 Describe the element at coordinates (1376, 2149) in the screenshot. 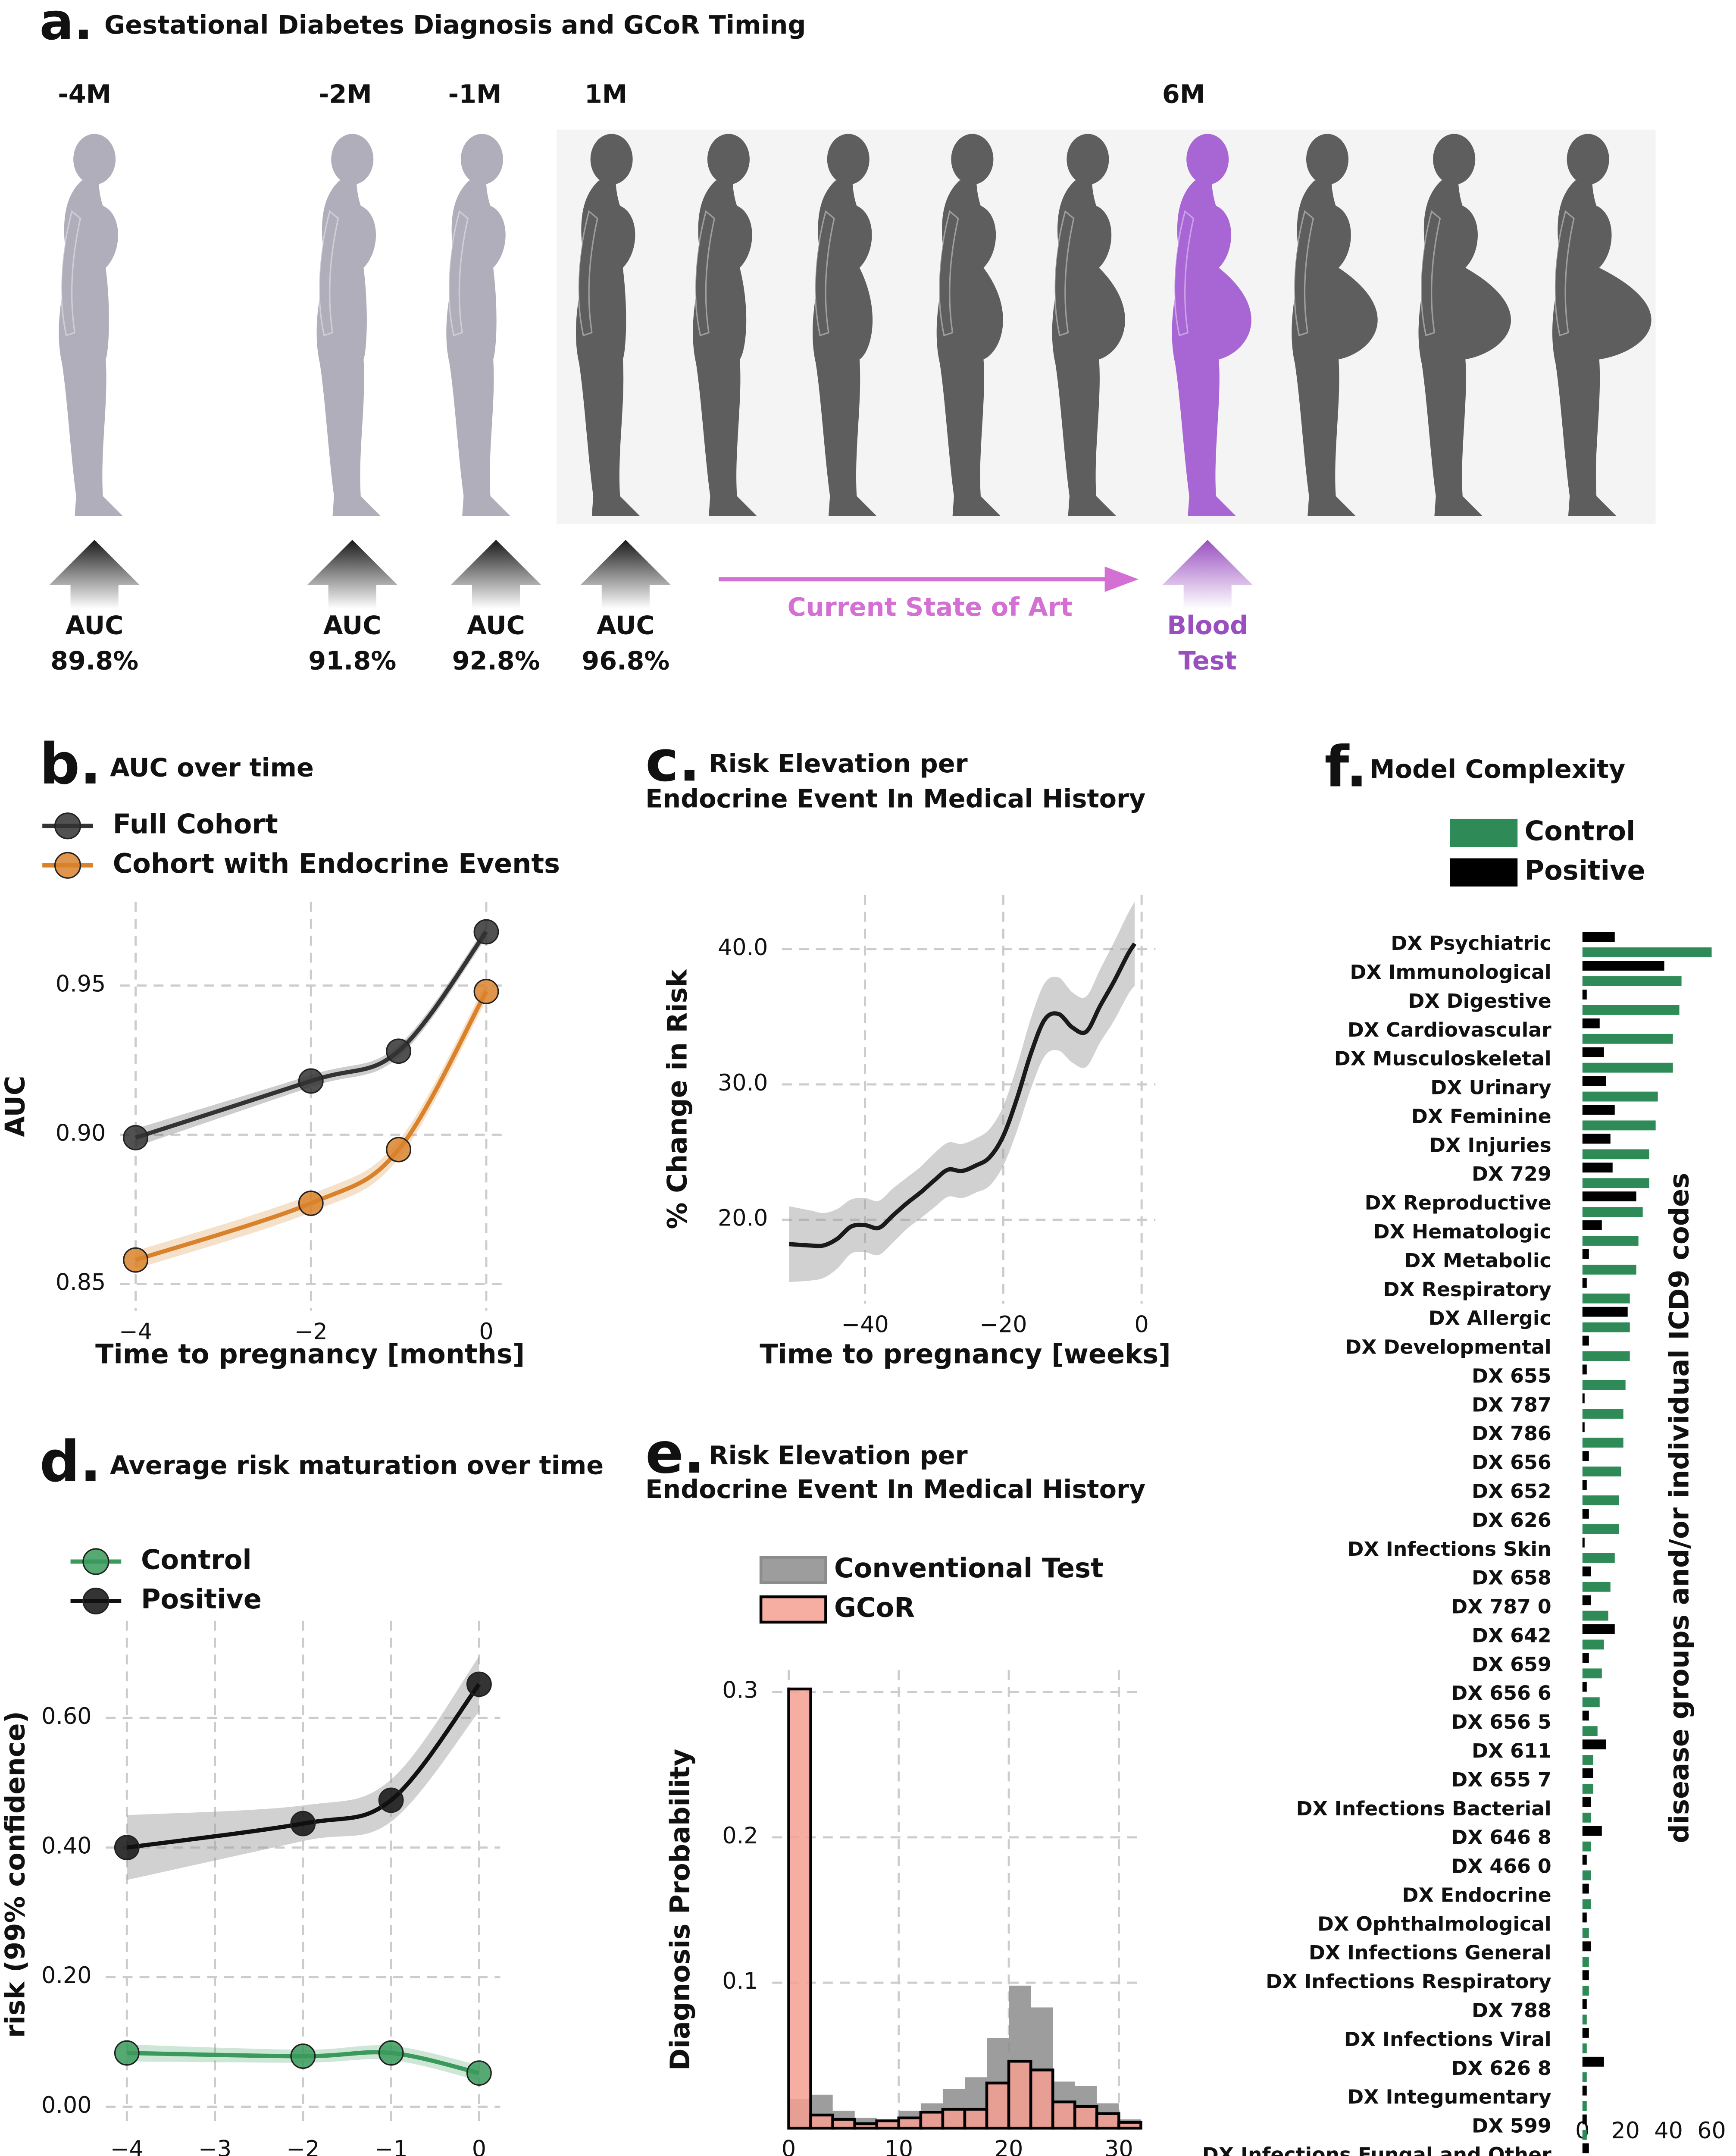

I see `category-label: DX Infections Fungal and Other` at that location.